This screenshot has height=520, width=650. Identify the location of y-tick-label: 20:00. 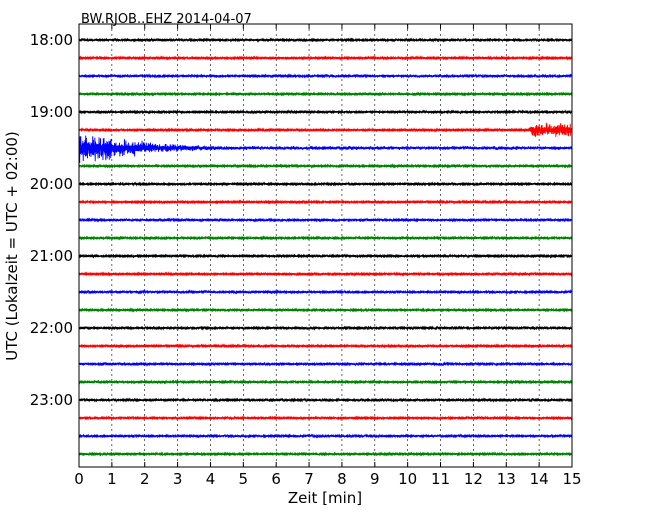
(51, 184).